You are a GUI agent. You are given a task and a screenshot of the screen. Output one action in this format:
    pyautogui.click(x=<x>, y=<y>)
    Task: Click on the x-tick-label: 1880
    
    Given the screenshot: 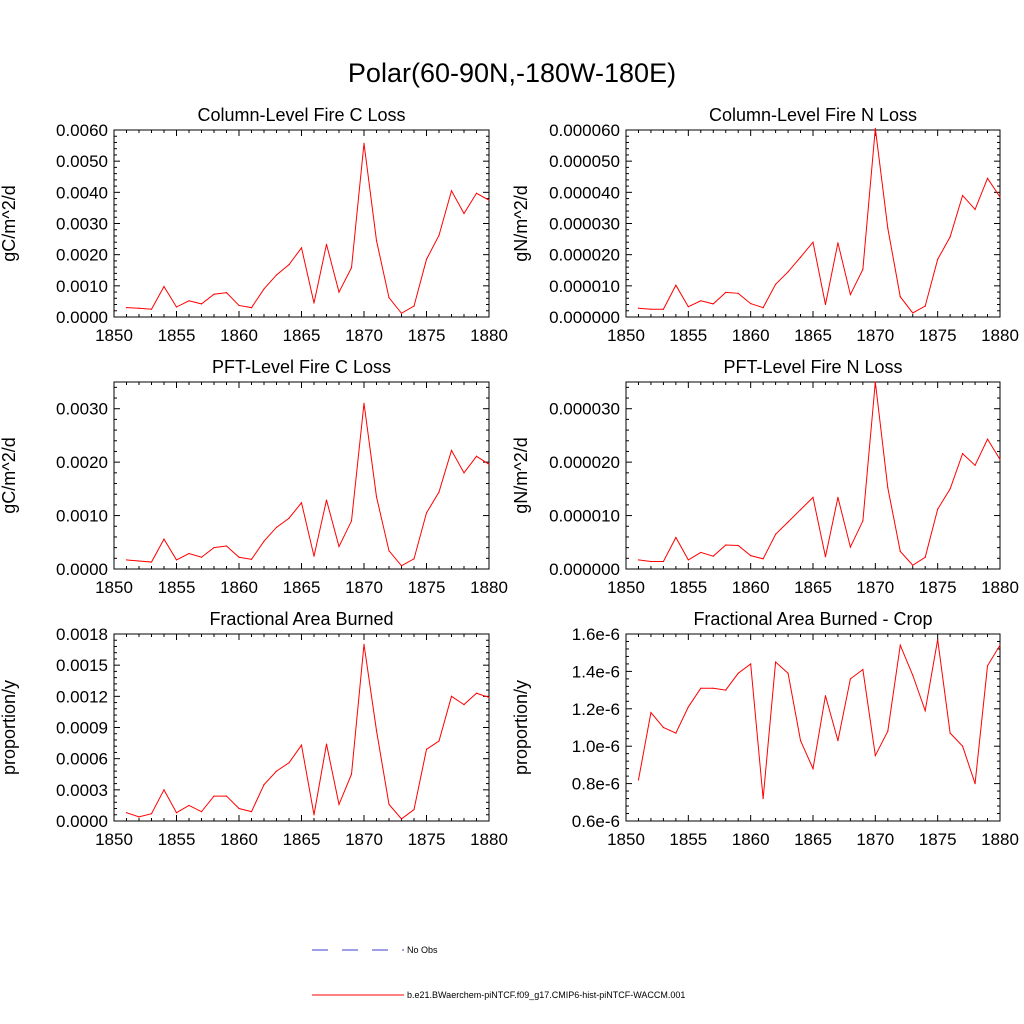 What is the action you would take?
    pyautogui.click(x=1000, y=839)
    